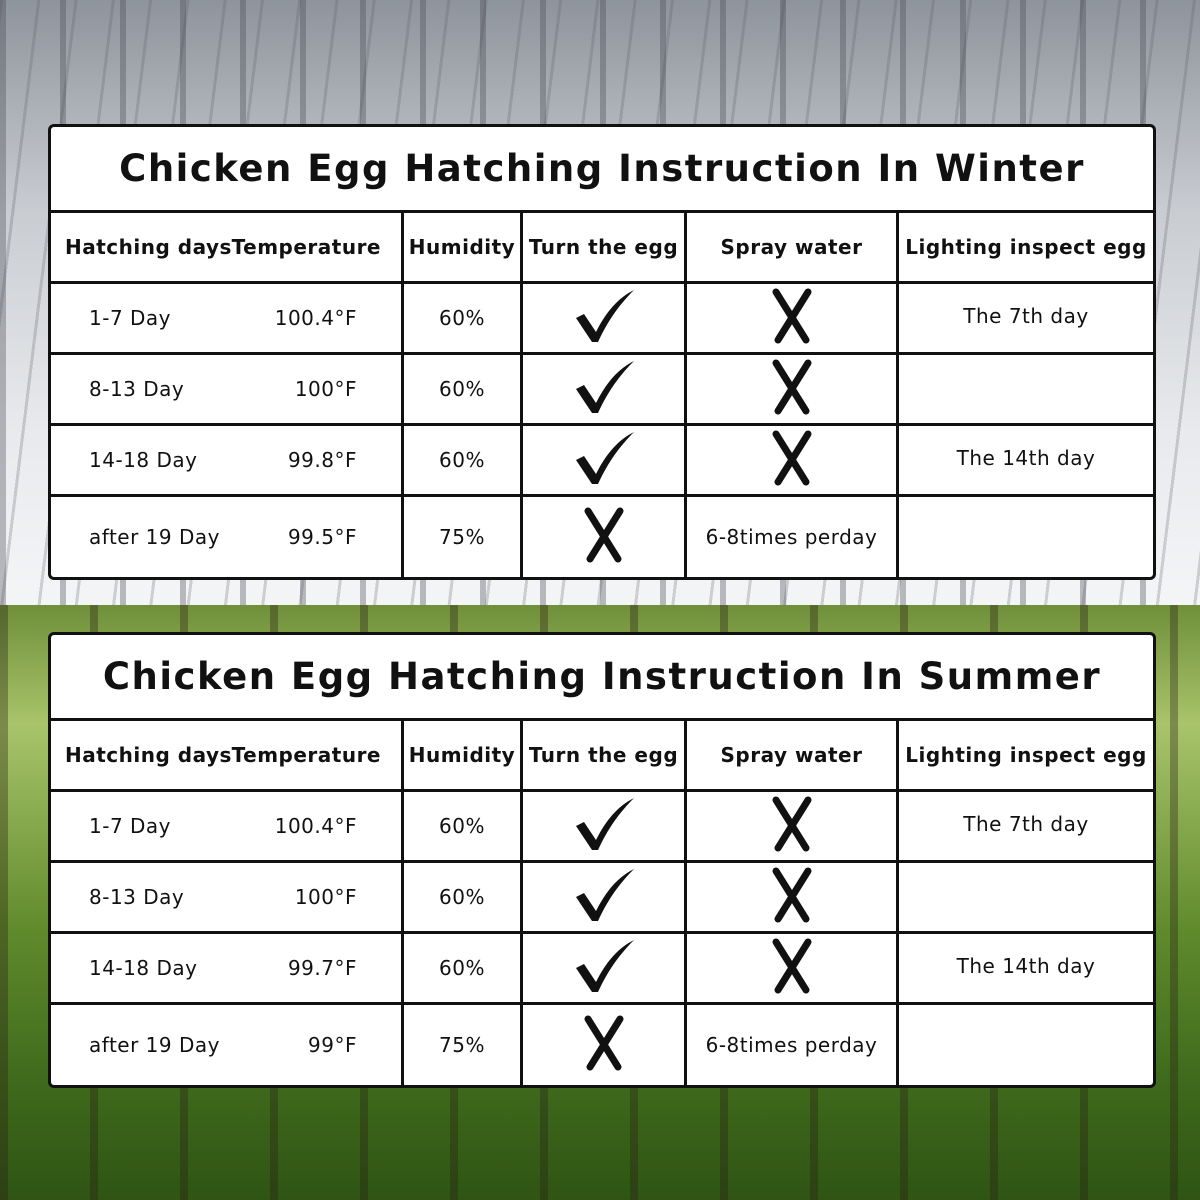  What do you see at coordinates (227, 460) in the screenshot?
I see `days-temperature-cell: 14-18 Day 99.8°F` at bounding box center [227, 460].